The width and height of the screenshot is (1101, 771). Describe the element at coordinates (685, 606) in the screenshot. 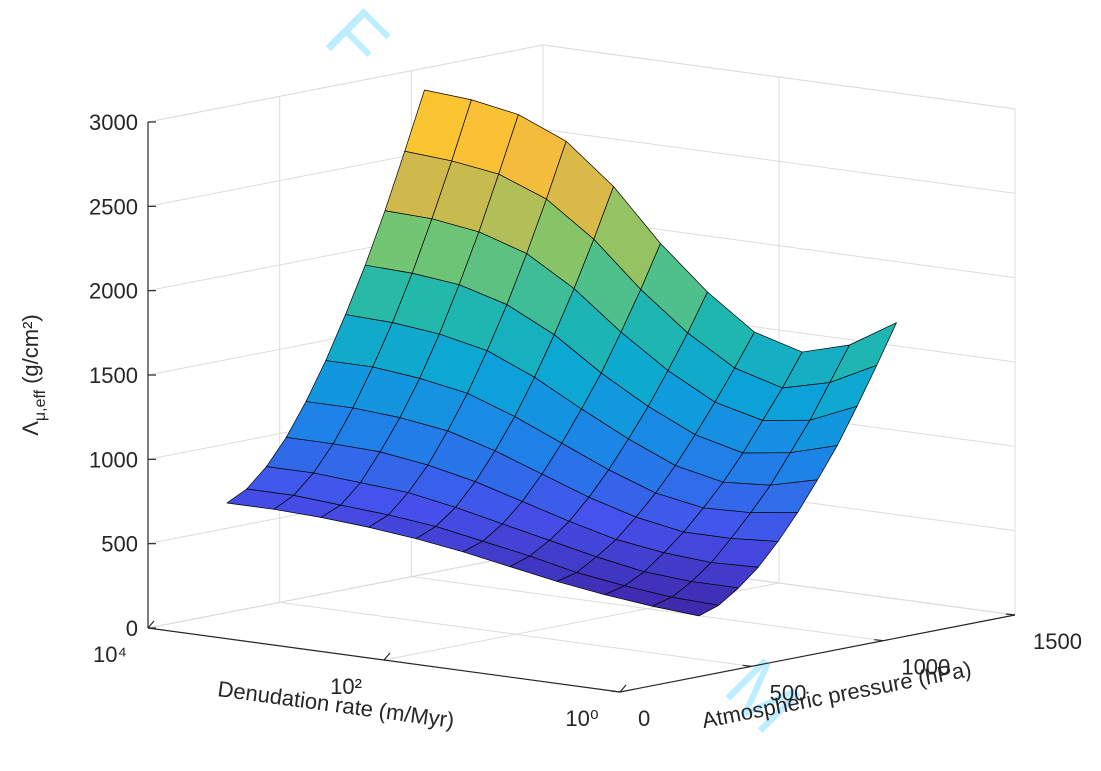

I see `surface-cell` at that location.